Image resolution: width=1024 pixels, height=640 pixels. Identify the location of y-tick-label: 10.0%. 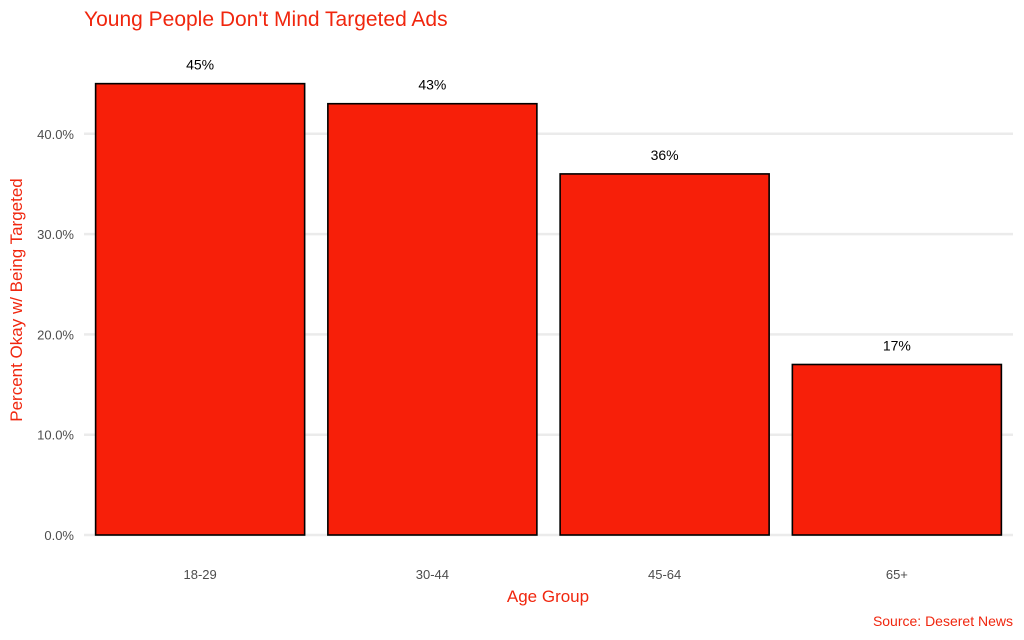
(55, 435).